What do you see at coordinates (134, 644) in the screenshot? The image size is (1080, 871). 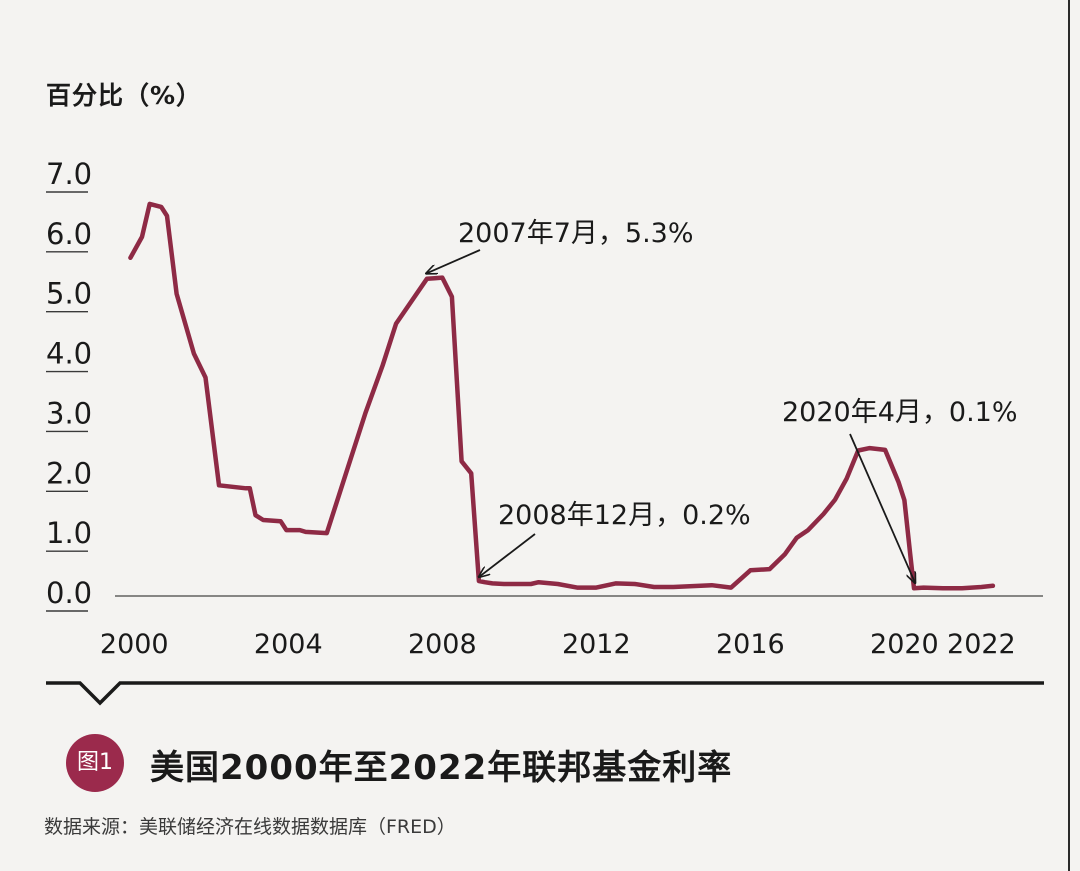 I see `x-tick-label: 2000` at bounding box center [134, 644].